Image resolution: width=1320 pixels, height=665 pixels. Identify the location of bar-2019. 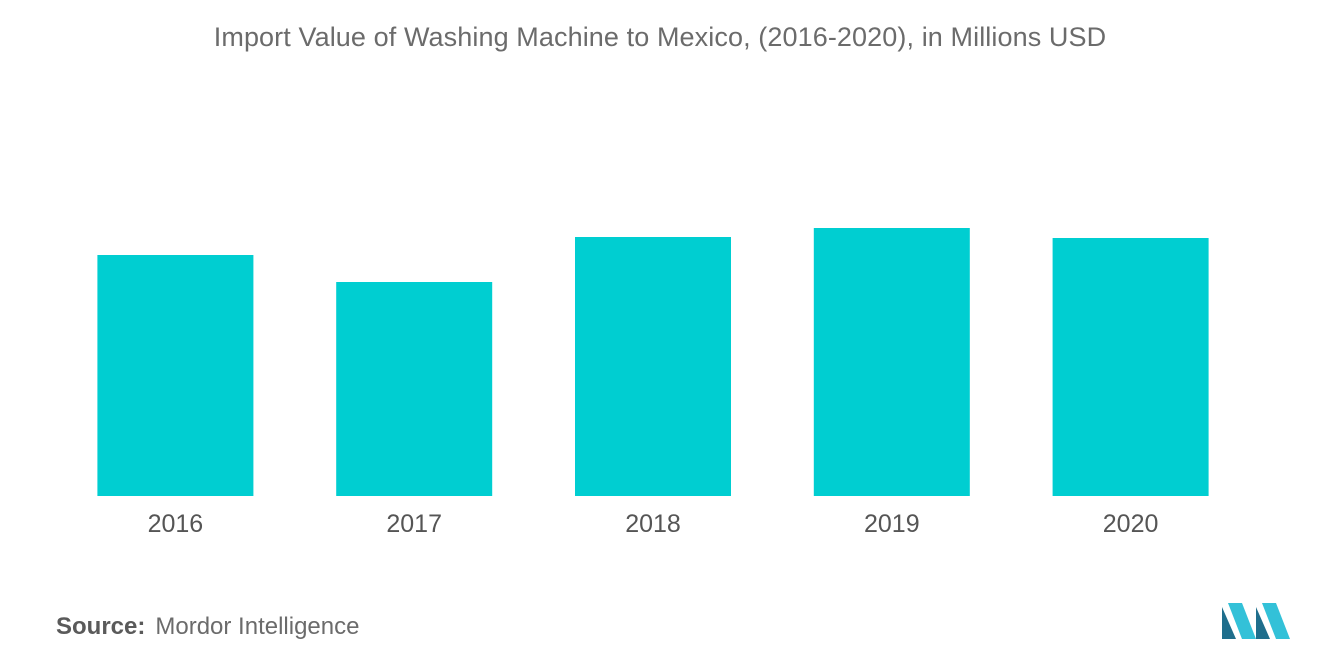
(891, 362).